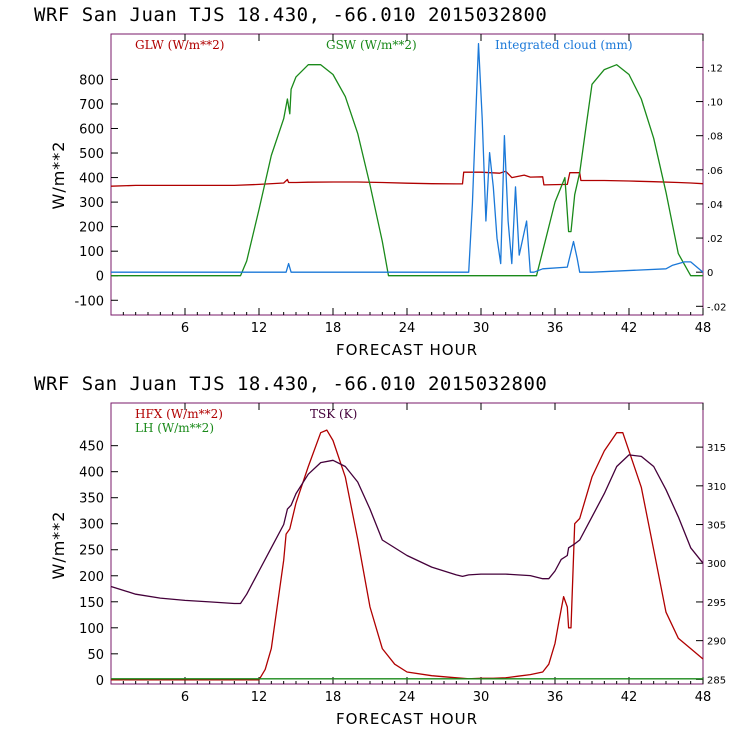 The height and width of the screenshot is (740, 740). Describe the element at coordinates (716, 487) in the screenshot. I see `y2-tick-label: 310` at that location.